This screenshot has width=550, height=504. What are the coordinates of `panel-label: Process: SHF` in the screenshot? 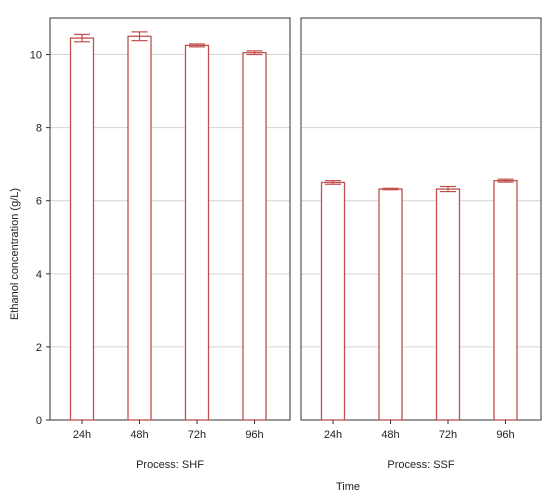 It's located at (170, 465).